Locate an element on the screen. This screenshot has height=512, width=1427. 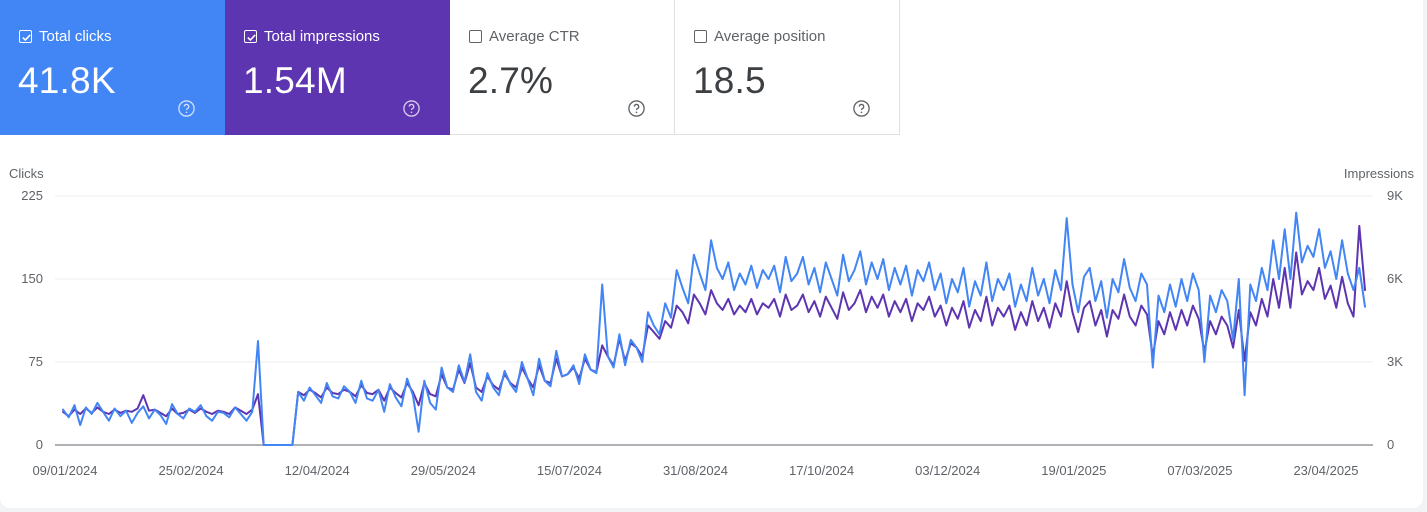
x-tick-label: 07/03/2025 is located at coordinates (1199, 470).